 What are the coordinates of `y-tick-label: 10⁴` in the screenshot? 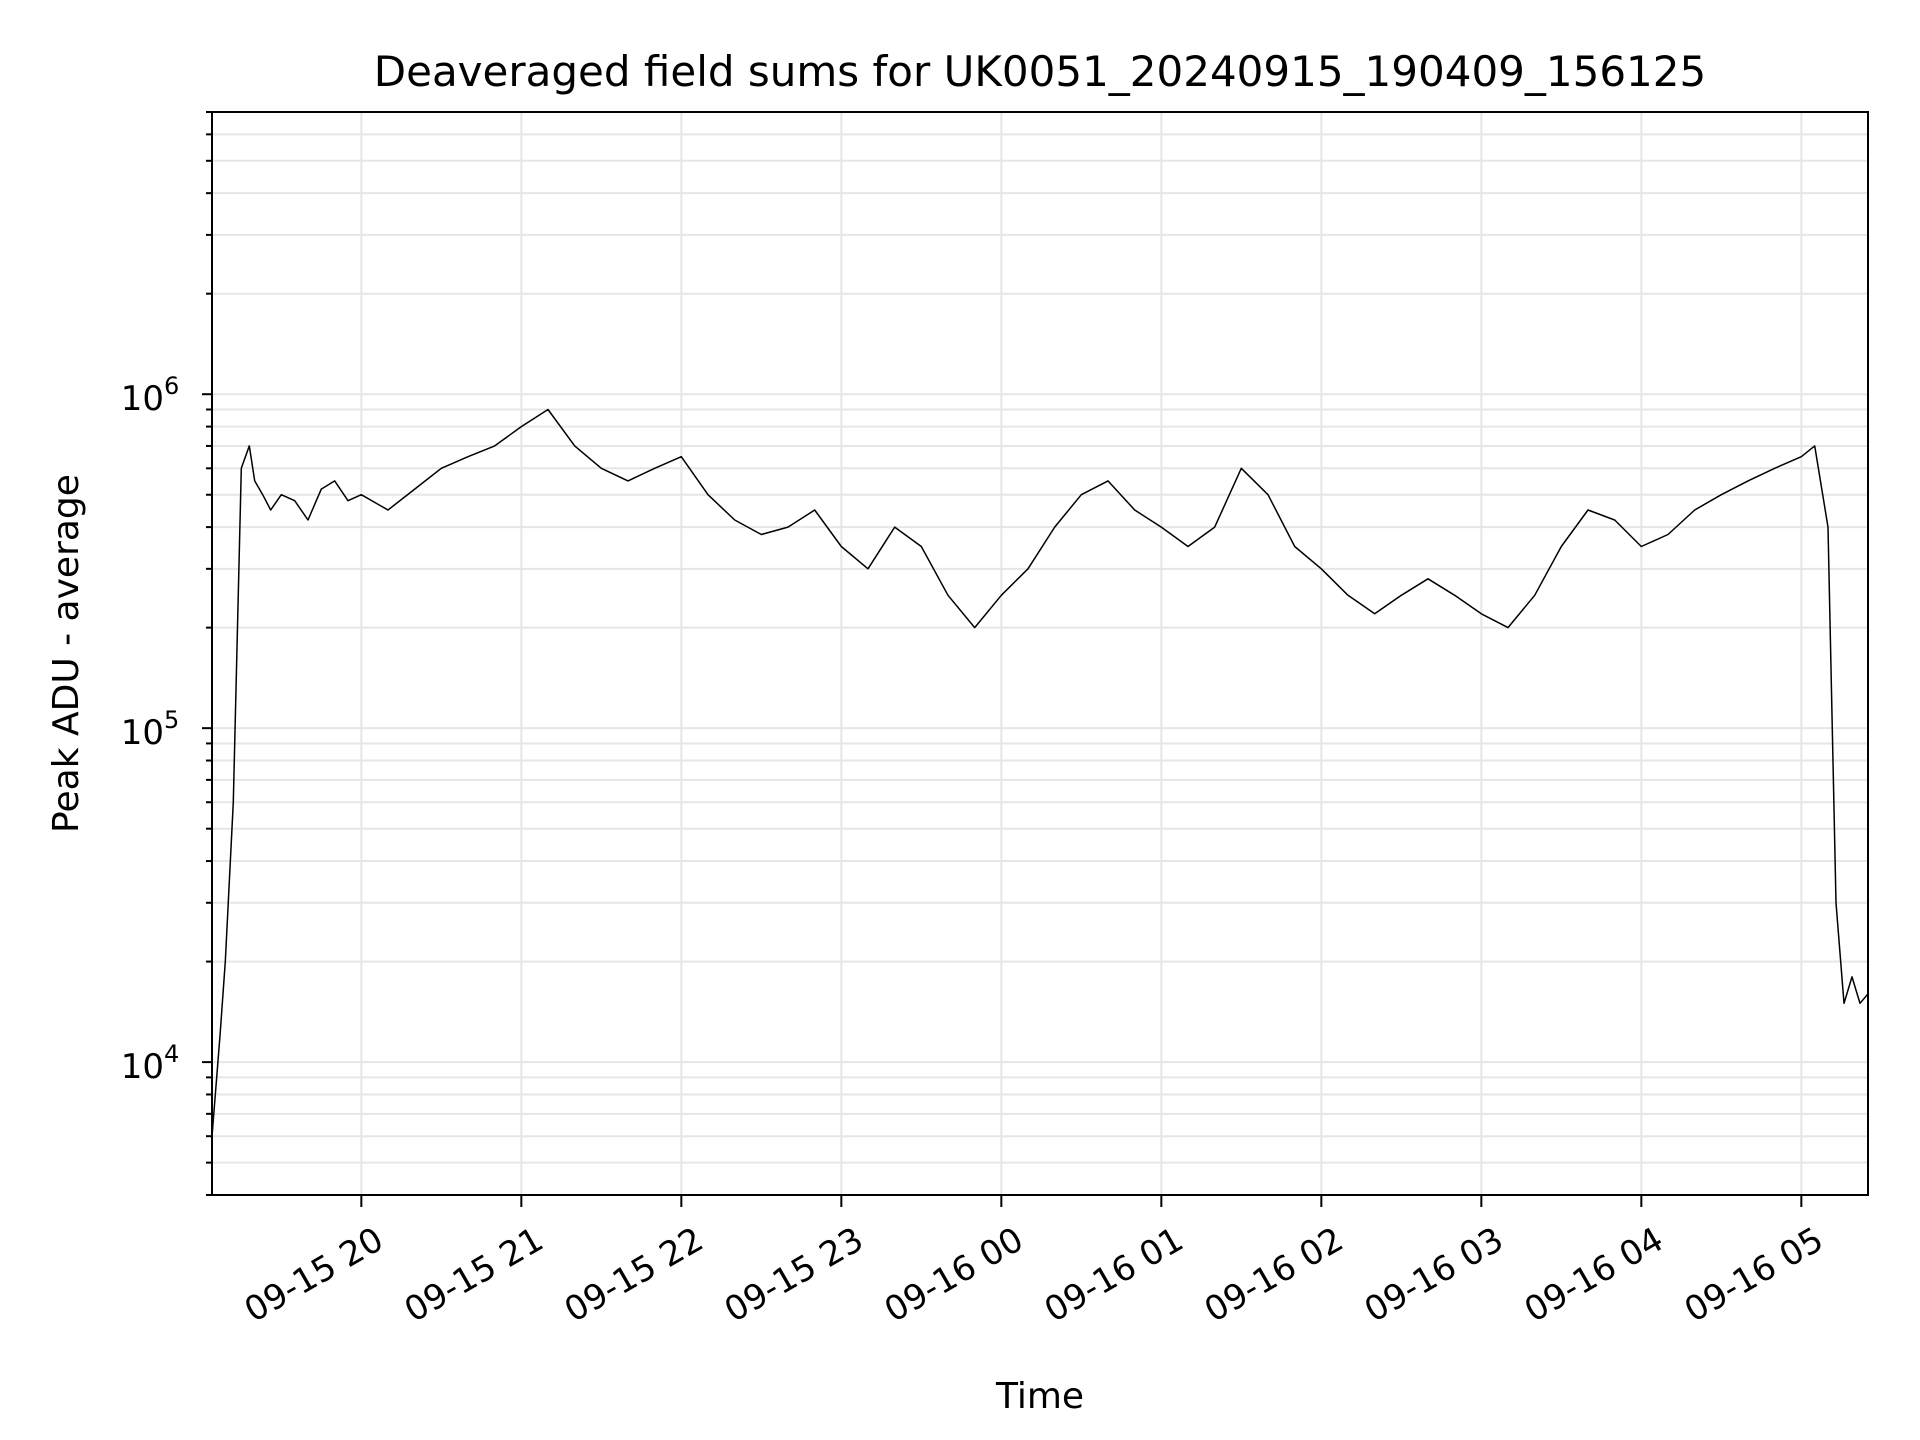 It's located at (150, 1063).